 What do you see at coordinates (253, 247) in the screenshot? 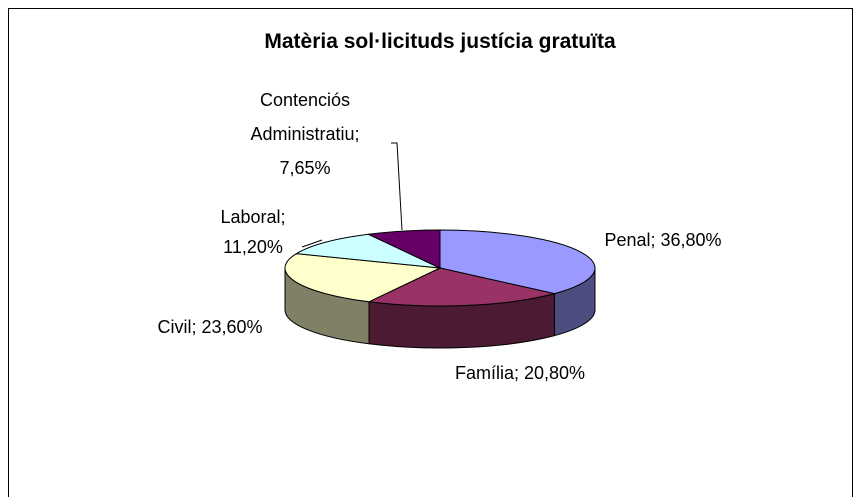
I see `label-value: 11,20%` at bounding box center [253, 247].